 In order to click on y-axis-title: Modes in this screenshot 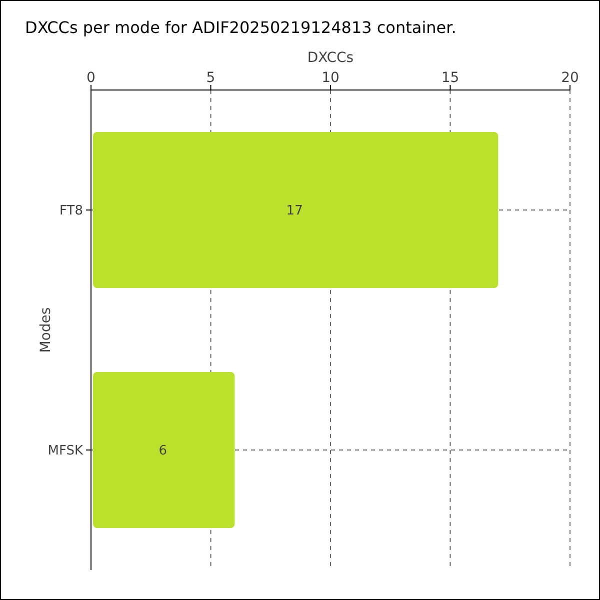, I will do `click(46, 330)`.